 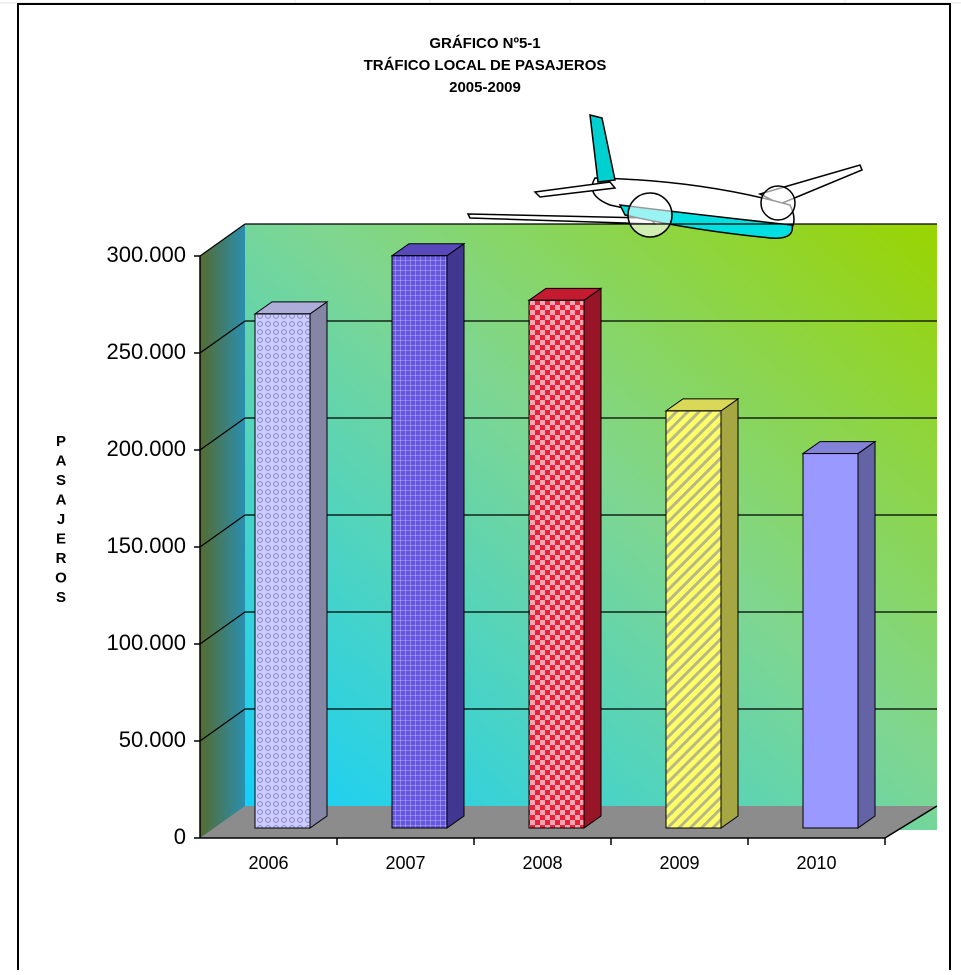 I want to click on y-tick-label: 150.000, so click(x=146, y=545).